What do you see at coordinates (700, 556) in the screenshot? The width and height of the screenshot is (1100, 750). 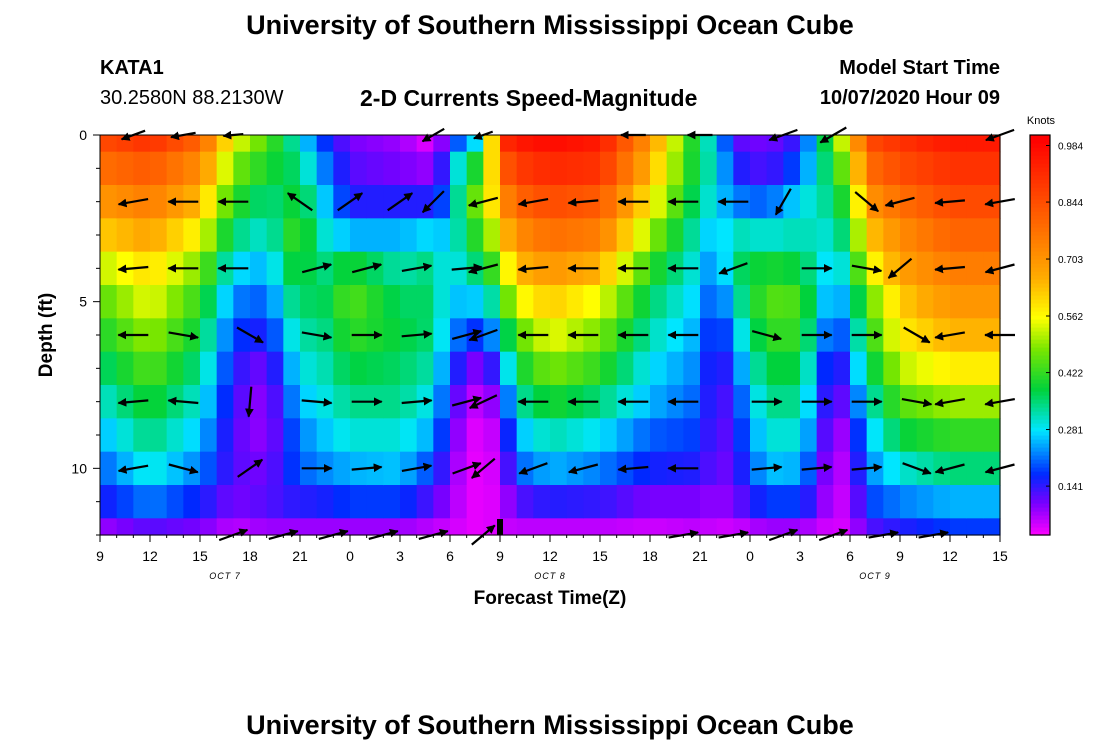 I see `x-tick-label: 21` at bounding box center [700, 556].